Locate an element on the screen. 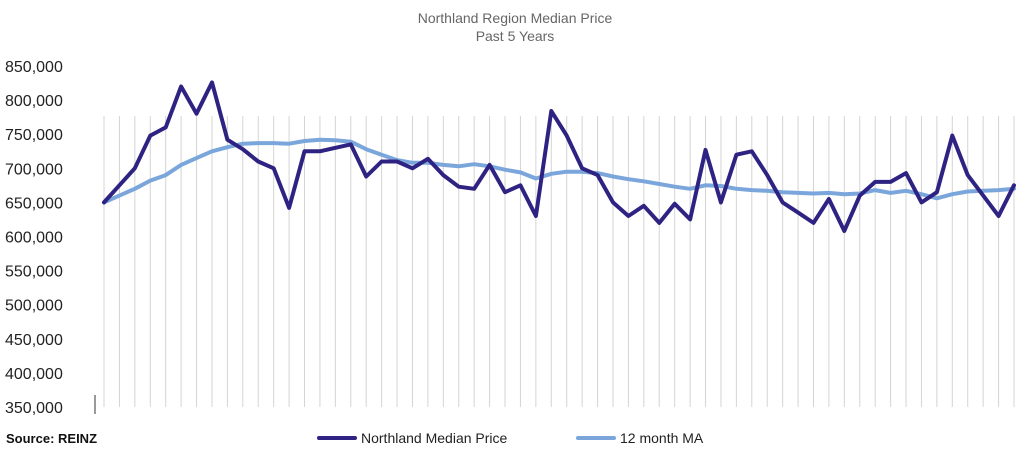 This screenshot has height=459, width=1030. source-label: Source: REINZ is located at coordinates (52, 438).